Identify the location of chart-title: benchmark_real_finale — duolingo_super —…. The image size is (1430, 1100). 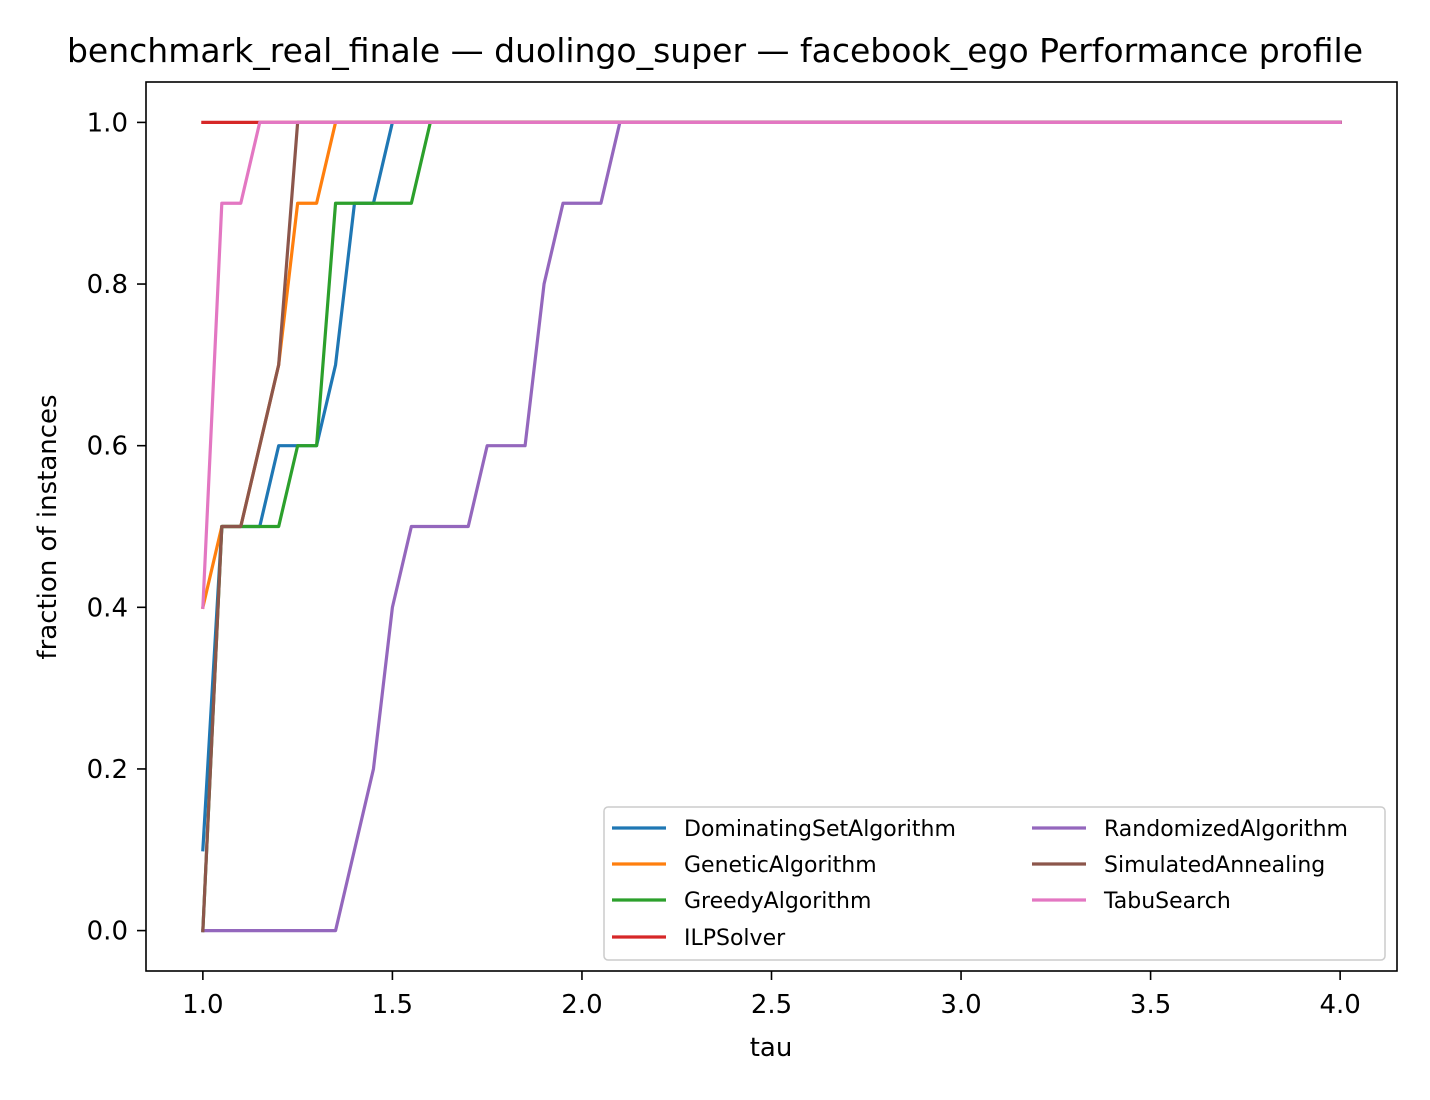
(715, 50).